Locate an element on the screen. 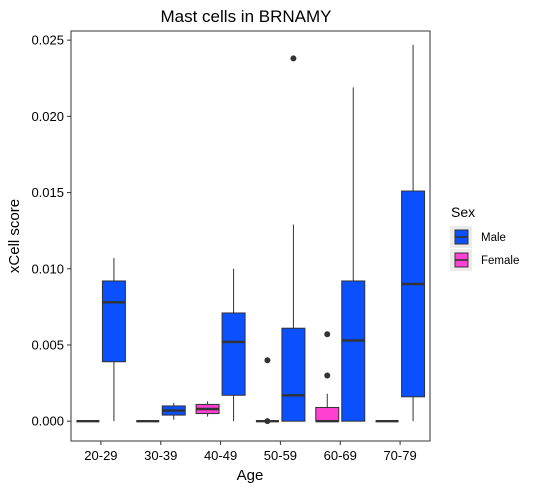 Image resolution: width=536 pixels, height=489 pixels. chart-title: Mast cells in BRNAMY is located at coordinates (246, 16).